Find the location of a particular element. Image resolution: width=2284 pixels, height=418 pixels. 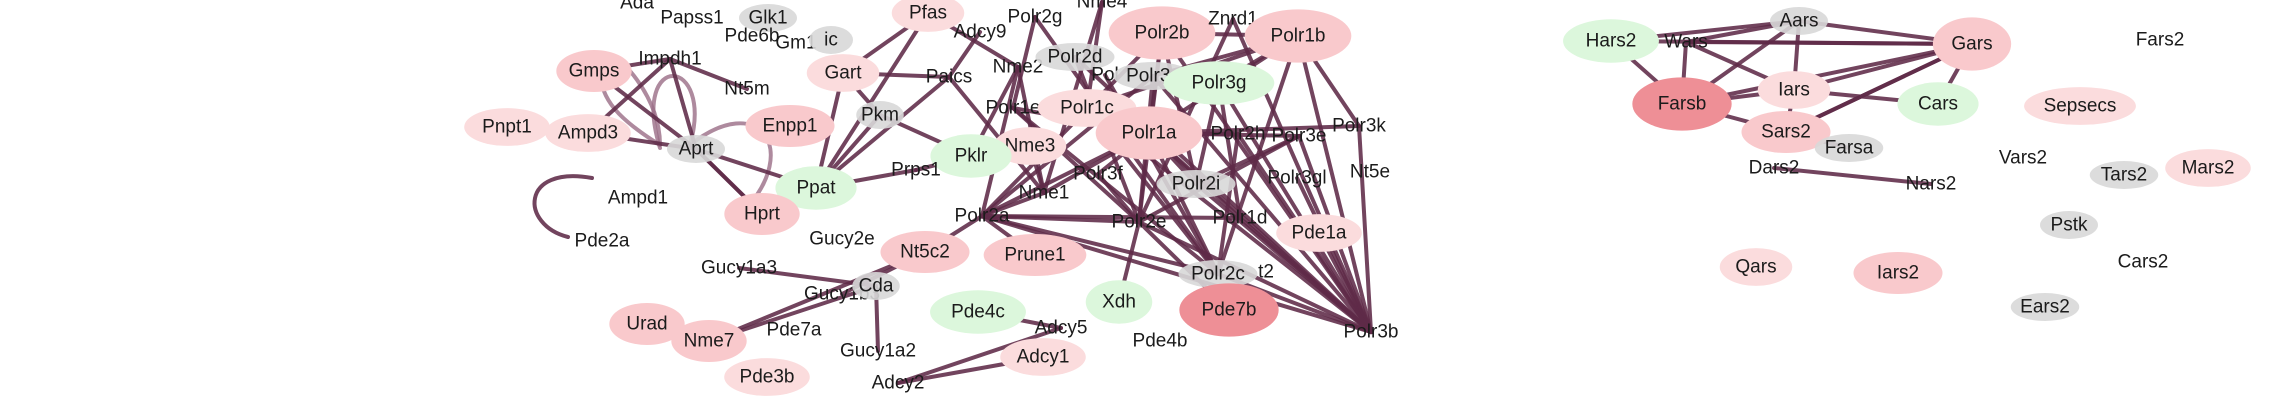

node-polr3e: Polr3e is located at coordinates (1299, 136).